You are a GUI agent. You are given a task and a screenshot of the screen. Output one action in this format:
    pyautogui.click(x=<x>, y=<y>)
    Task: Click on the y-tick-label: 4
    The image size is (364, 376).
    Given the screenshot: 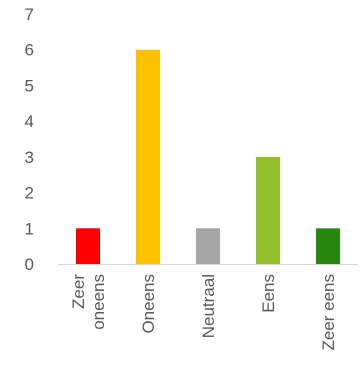 What is the action you would take?
    pyautogui.click(x=29, y=121)
    